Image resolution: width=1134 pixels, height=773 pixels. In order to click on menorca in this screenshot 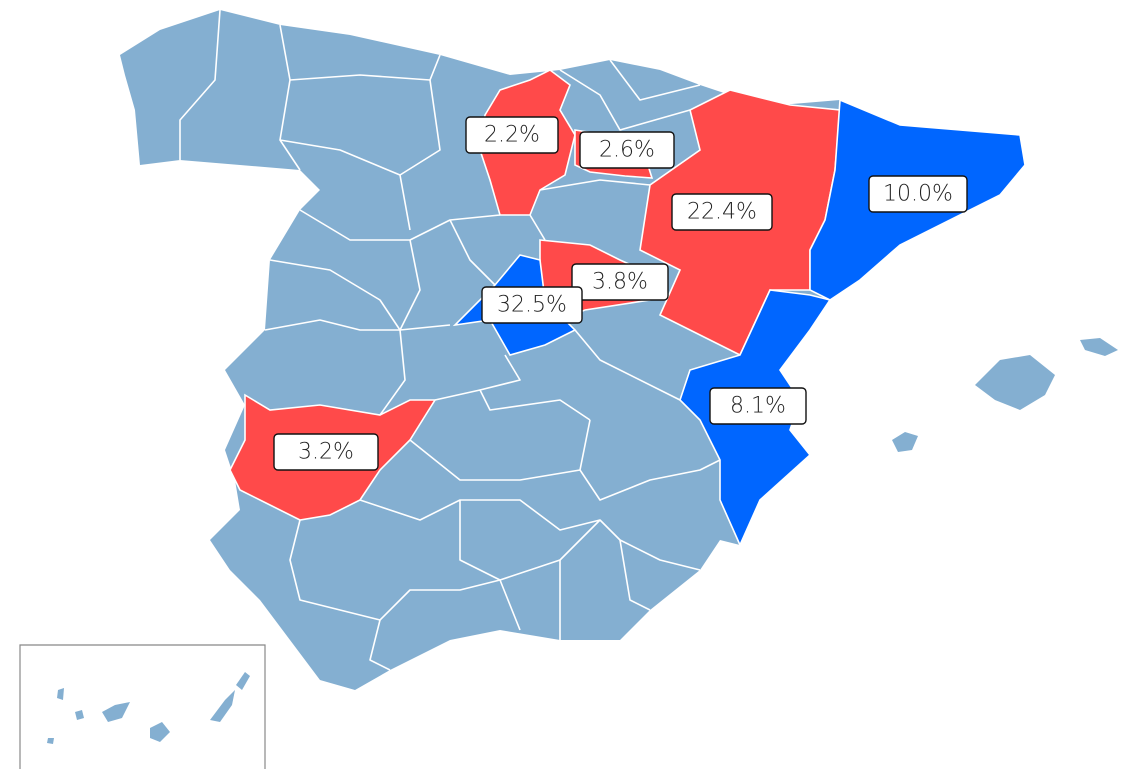, I will do `click(1099, 347)`.